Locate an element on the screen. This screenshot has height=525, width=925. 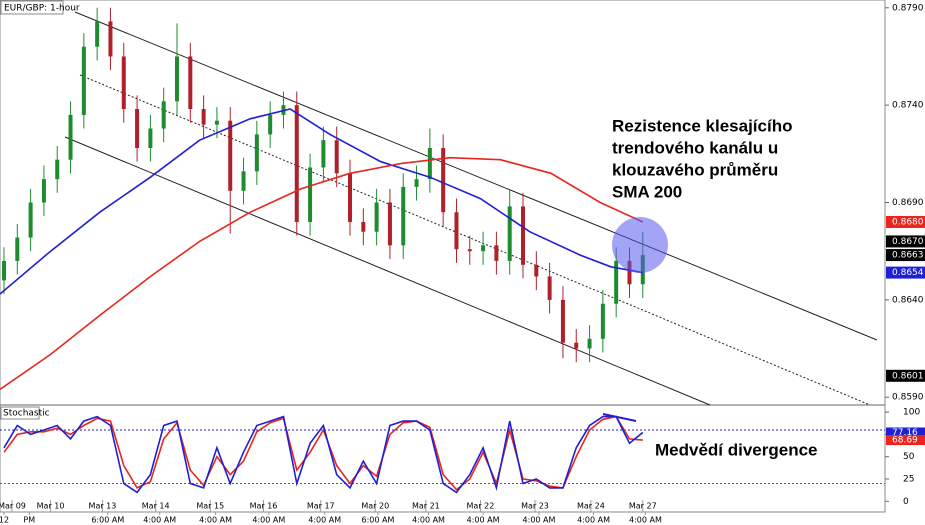
y-tick-label: 100 is located at coordinates (911, 413).